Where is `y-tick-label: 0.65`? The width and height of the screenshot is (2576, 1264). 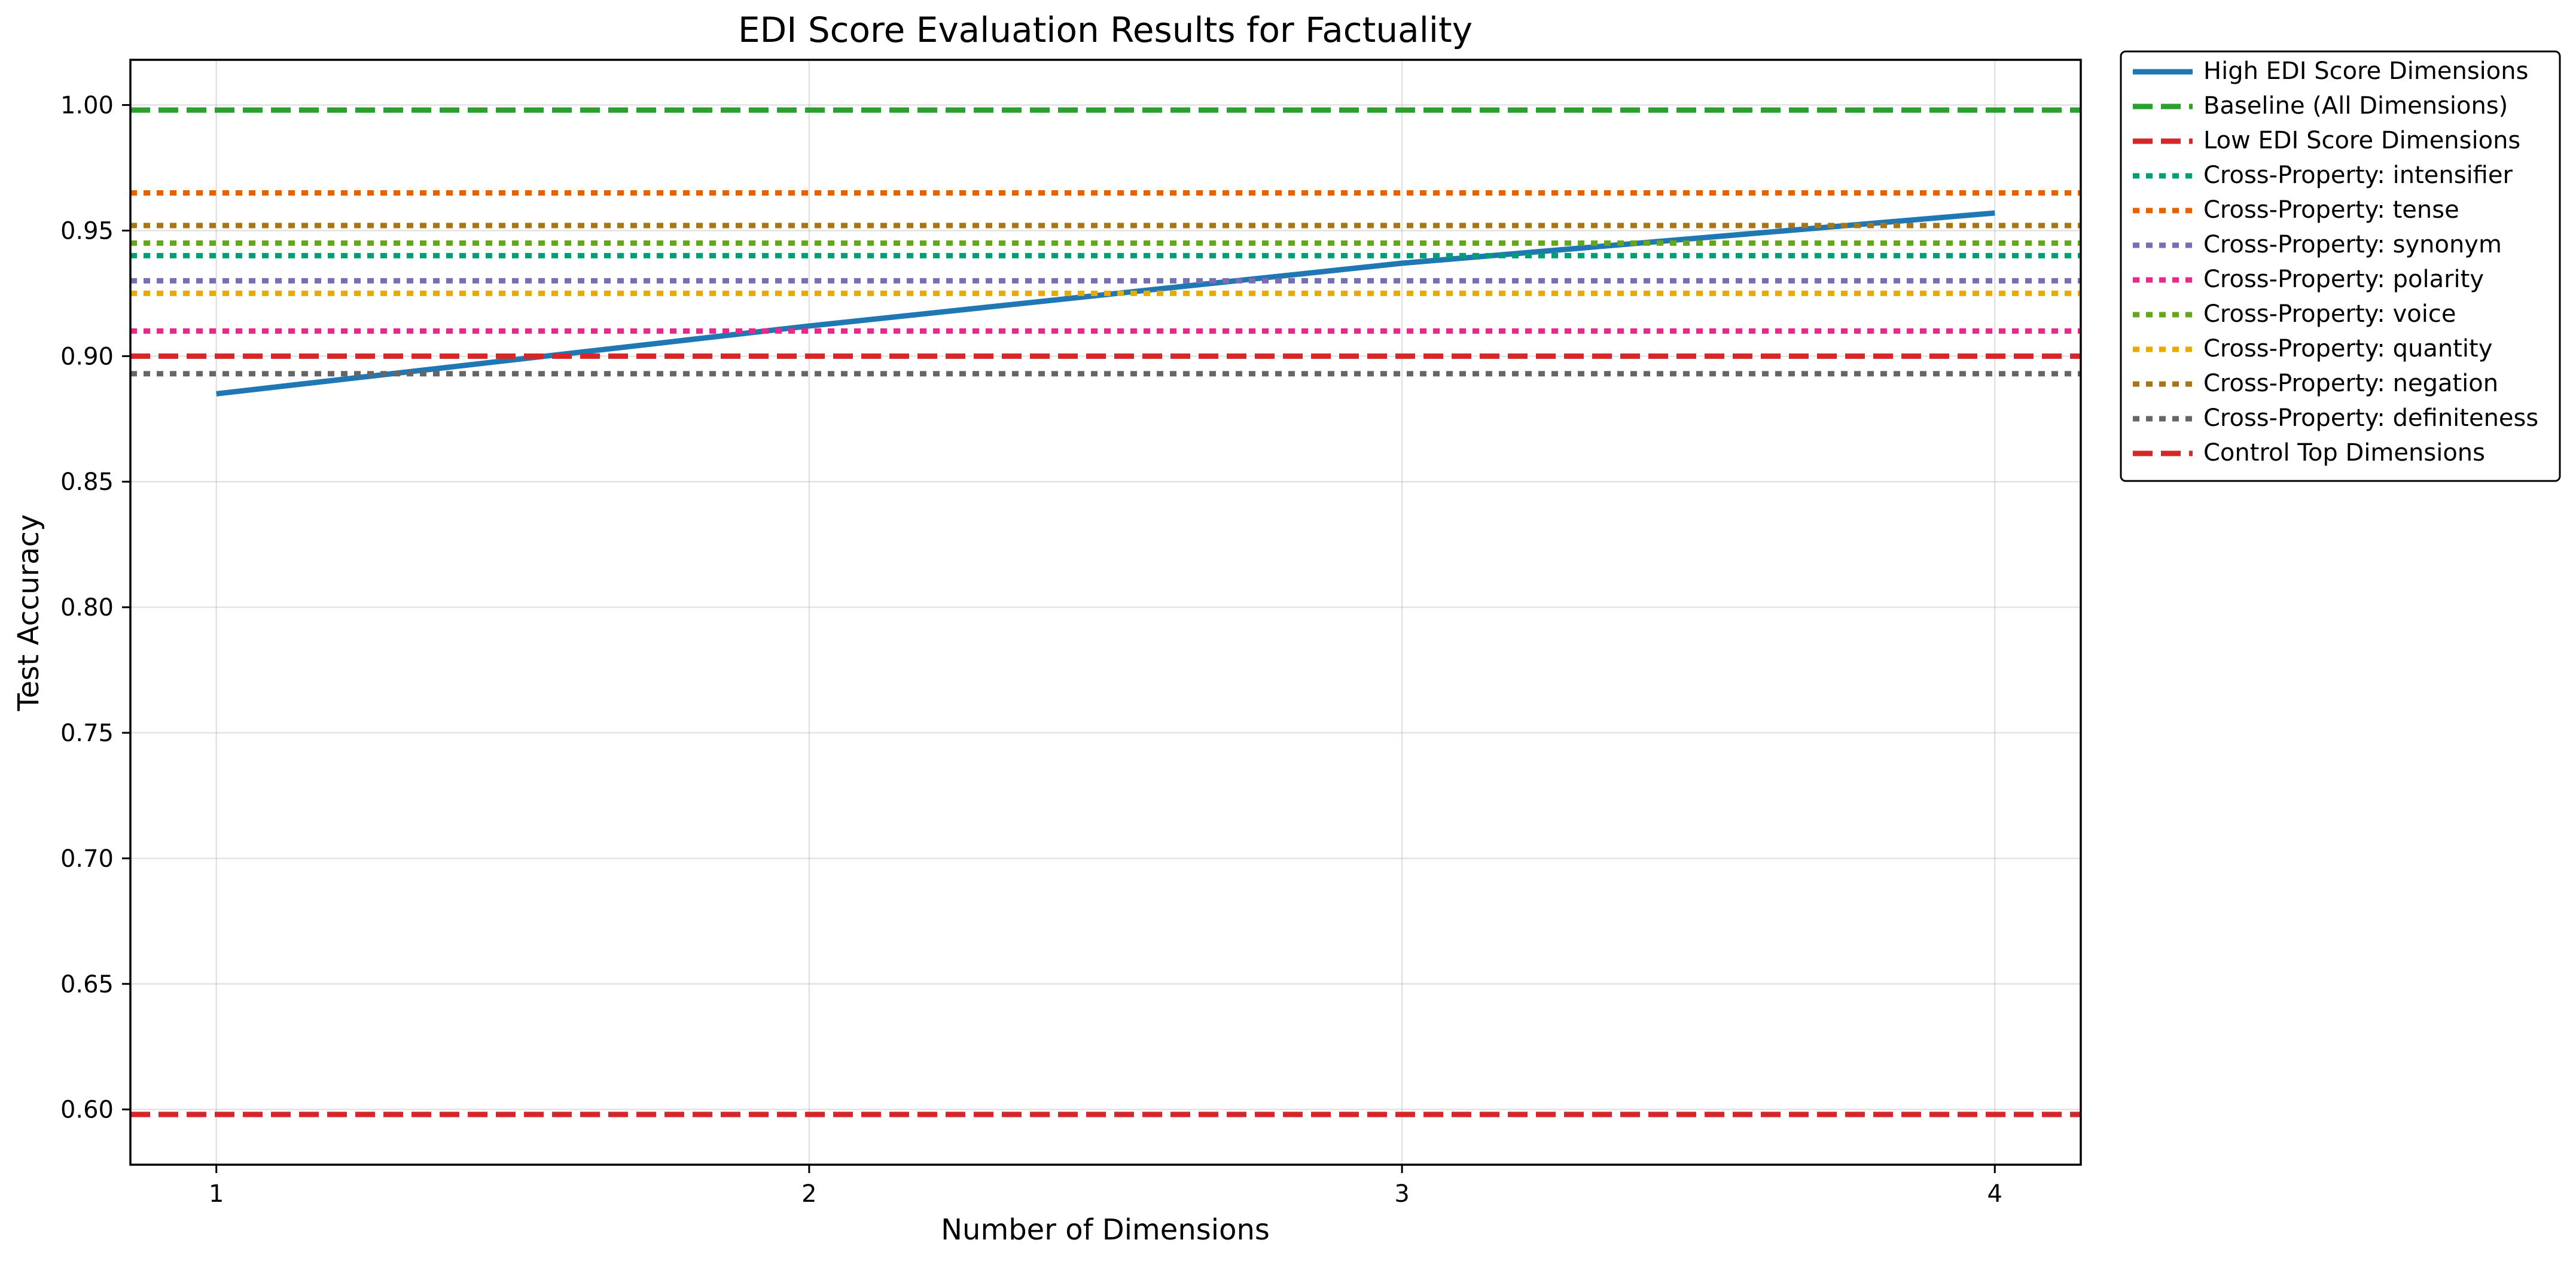
y-tick-label: 0.65 is located at coordinates (87, 984).